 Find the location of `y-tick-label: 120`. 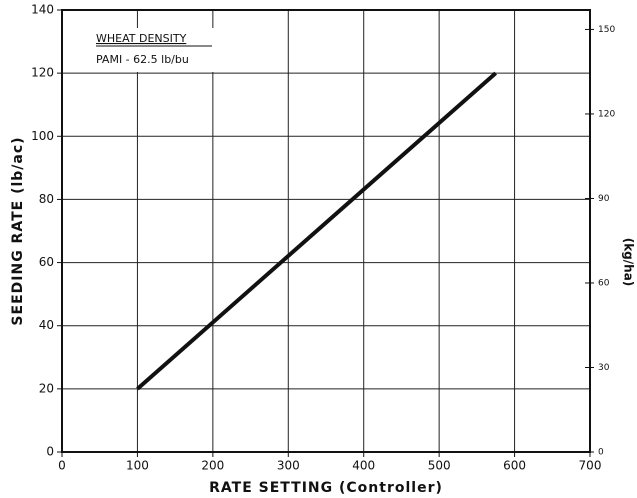

y-tick-label: 120 is located at coordinates (42, 73).